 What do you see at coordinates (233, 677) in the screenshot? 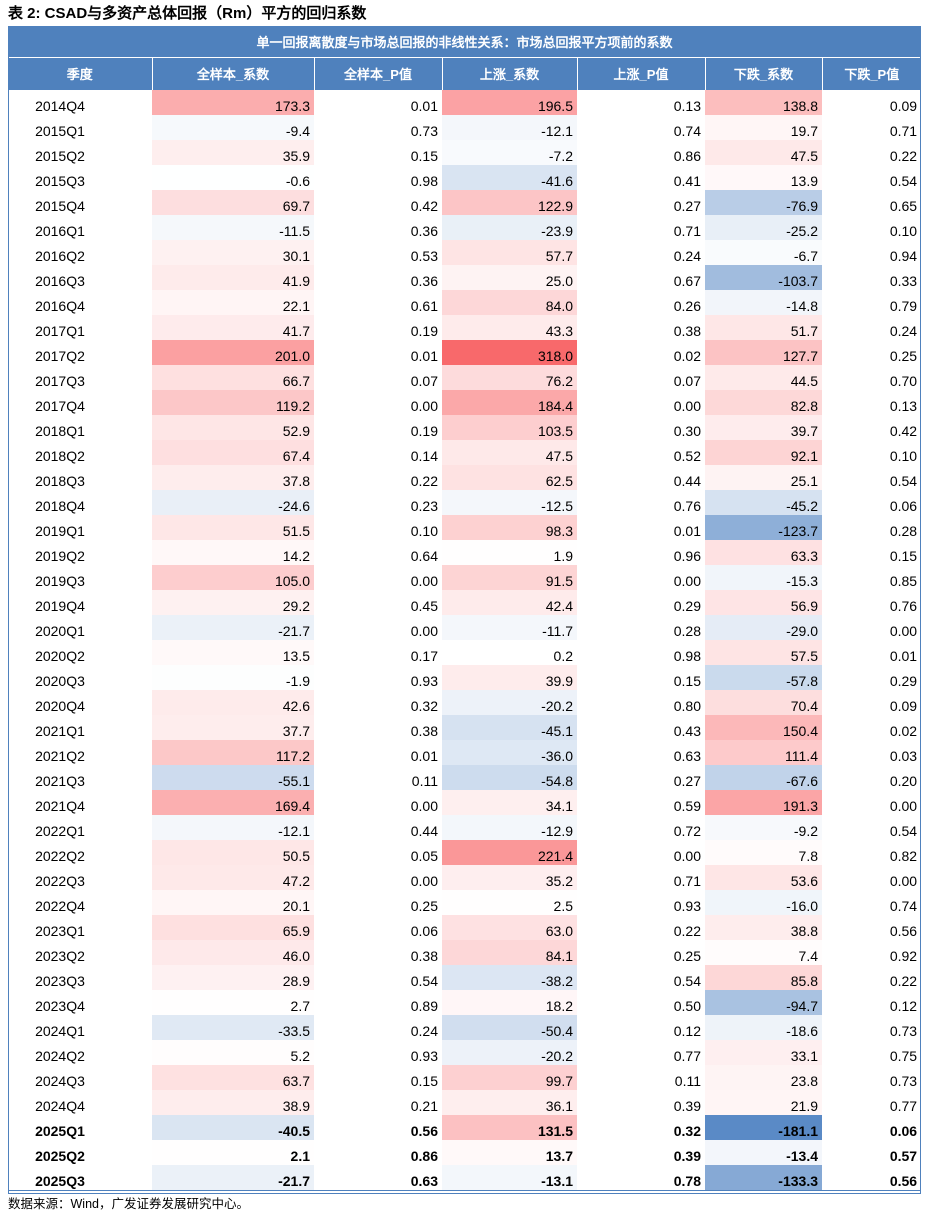
I see `cell-full-coef: -1.9` at bounding box center [233, 677].